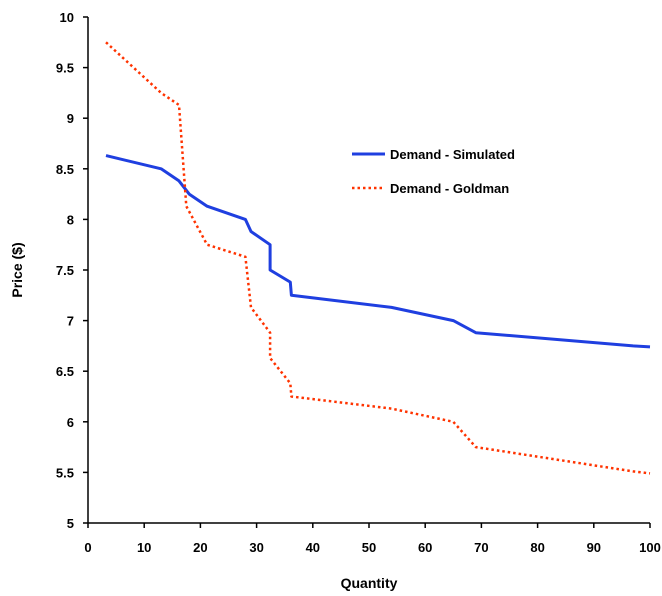 The height and width of the screenshot is (596, 662). Describe the element at coordinates (481, 547) in the screenshot. I see `x-tick-label: 70` at that location.